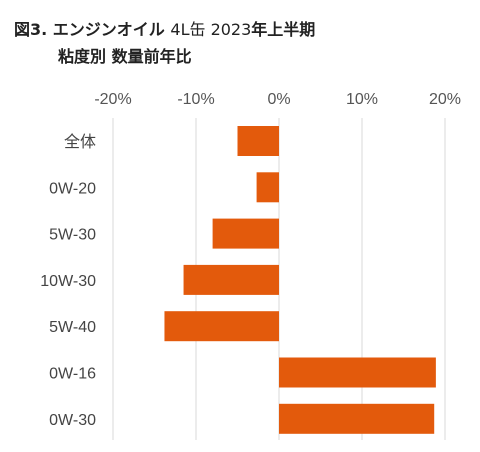 The image size is (480, 452). What do you see at coordinates (445, 99) in the screenshot?
I see `x-tick-label: 20%` at bounding box center [445, 99].